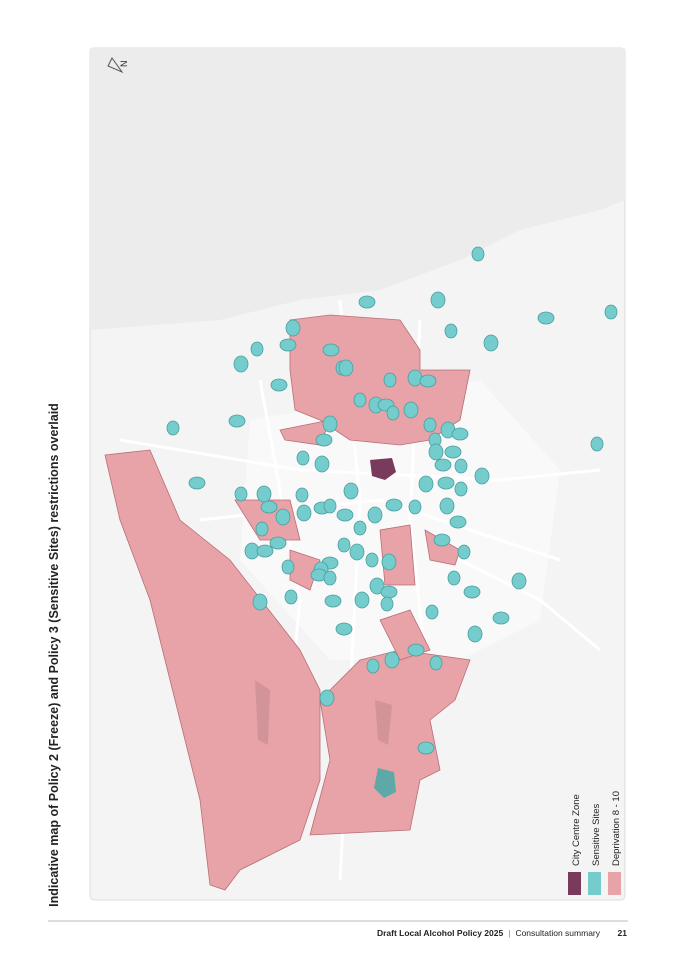  Describe the element at coordinates (440, 933) in the screenshot. I see `footer-document: Draft Local Alcohol Policy 2025` at that location.